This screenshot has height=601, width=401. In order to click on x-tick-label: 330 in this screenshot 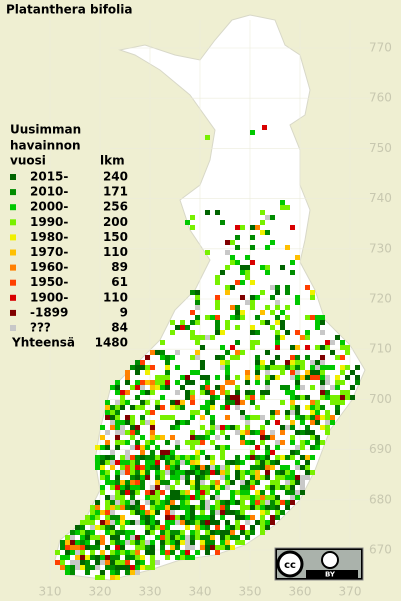, I will do `click(150, 592)`.